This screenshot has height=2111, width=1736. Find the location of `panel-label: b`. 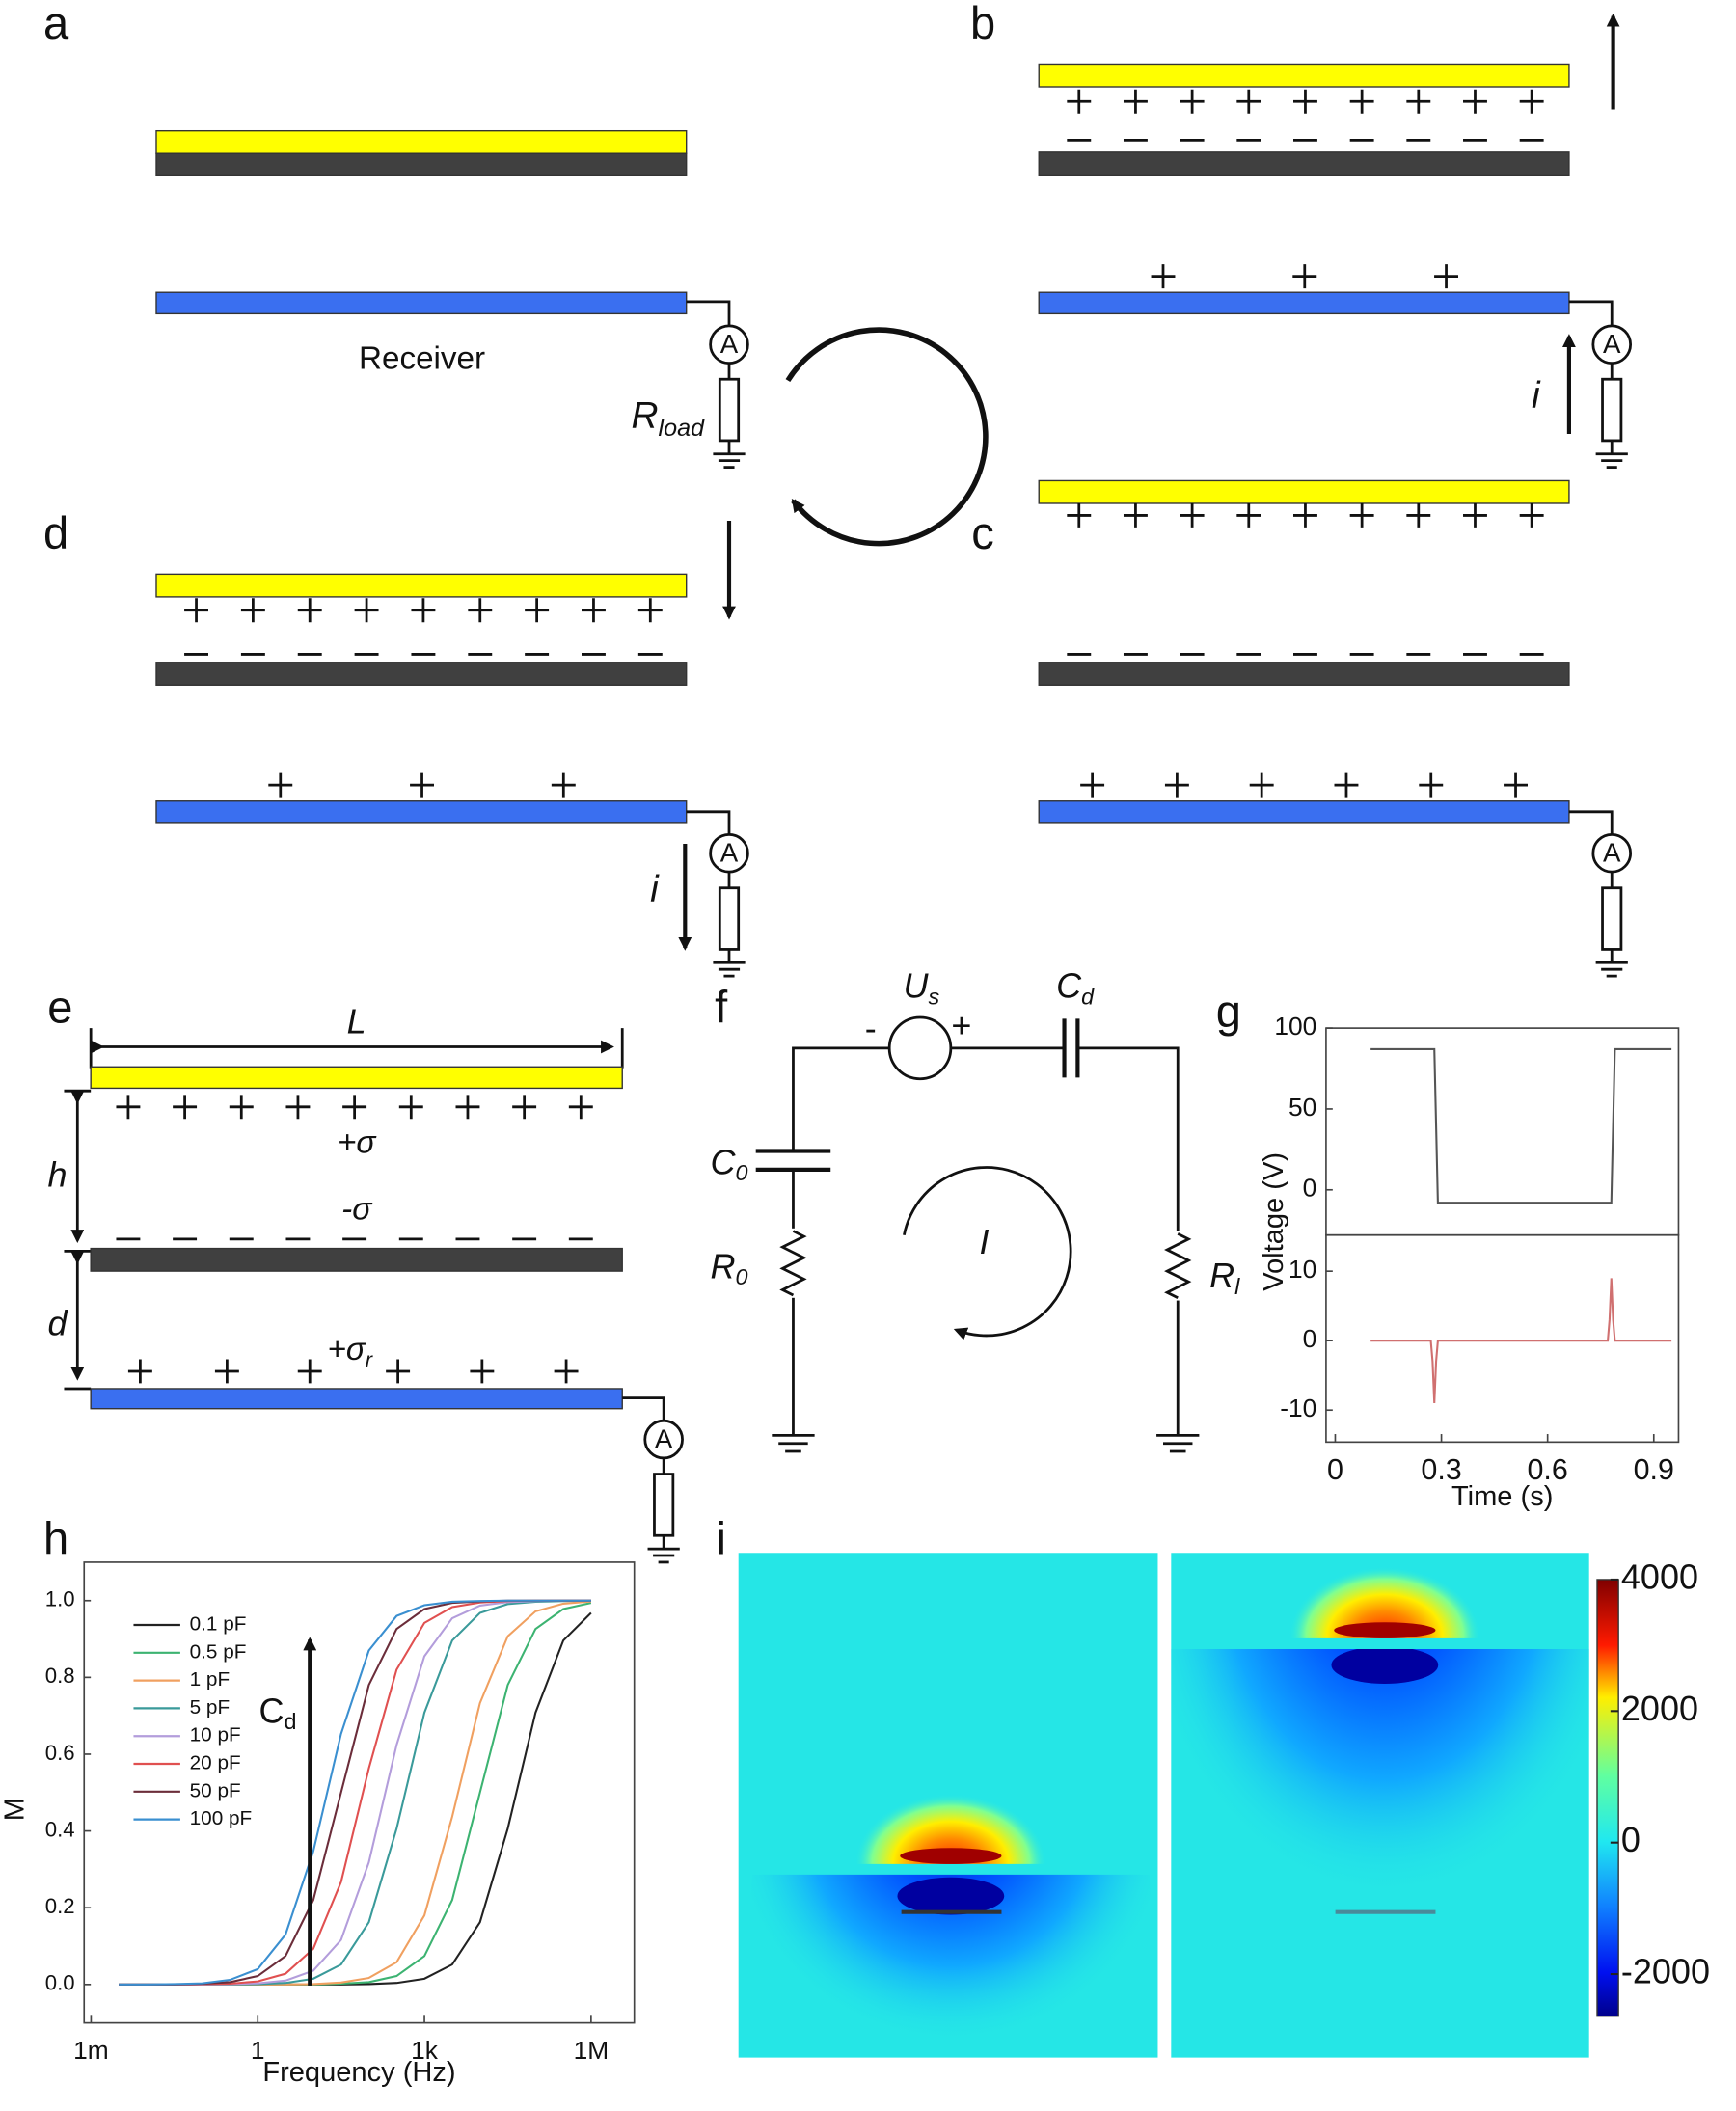

panel-label: b is located at coordinates (983, 24).